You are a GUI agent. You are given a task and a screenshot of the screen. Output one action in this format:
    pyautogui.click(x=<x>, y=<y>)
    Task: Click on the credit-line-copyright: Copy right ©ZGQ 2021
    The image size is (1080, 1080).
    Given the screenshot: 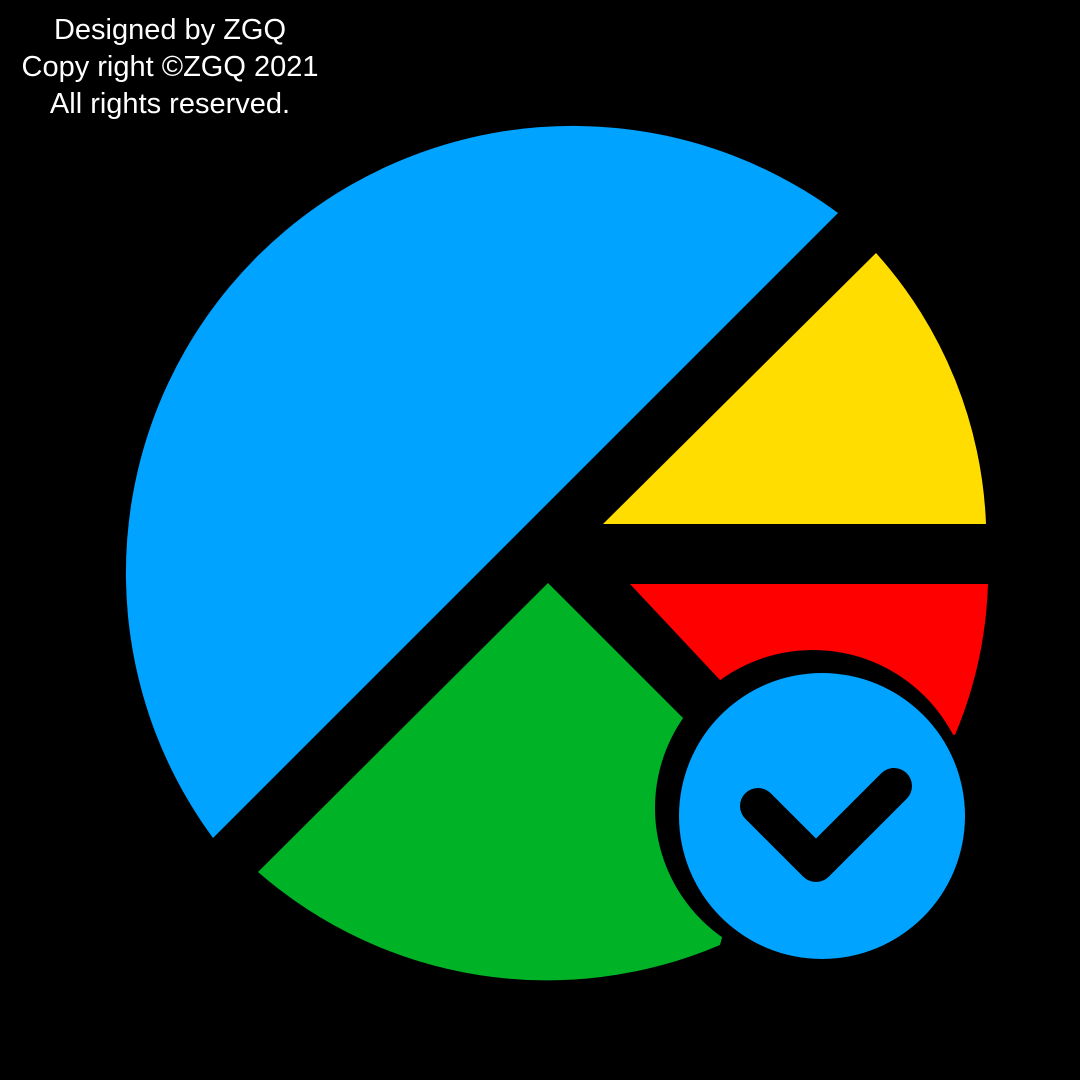 What is the action you would take?
    pyautogui.click(x=170, y=67)
    